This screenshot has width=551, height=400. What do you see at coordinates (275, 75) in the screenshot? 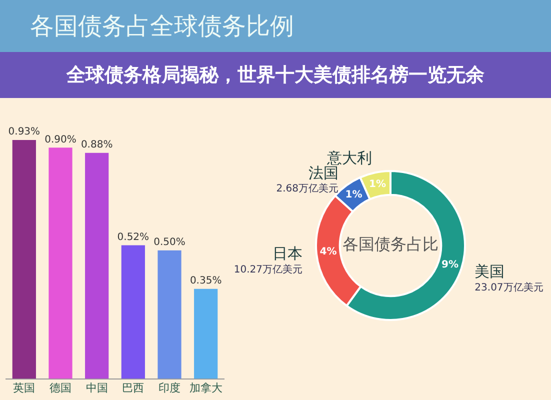
I see `text: 全球债务格局揭秘，世界十大美债排名榜一览无余` at bounding box center [275, 75].